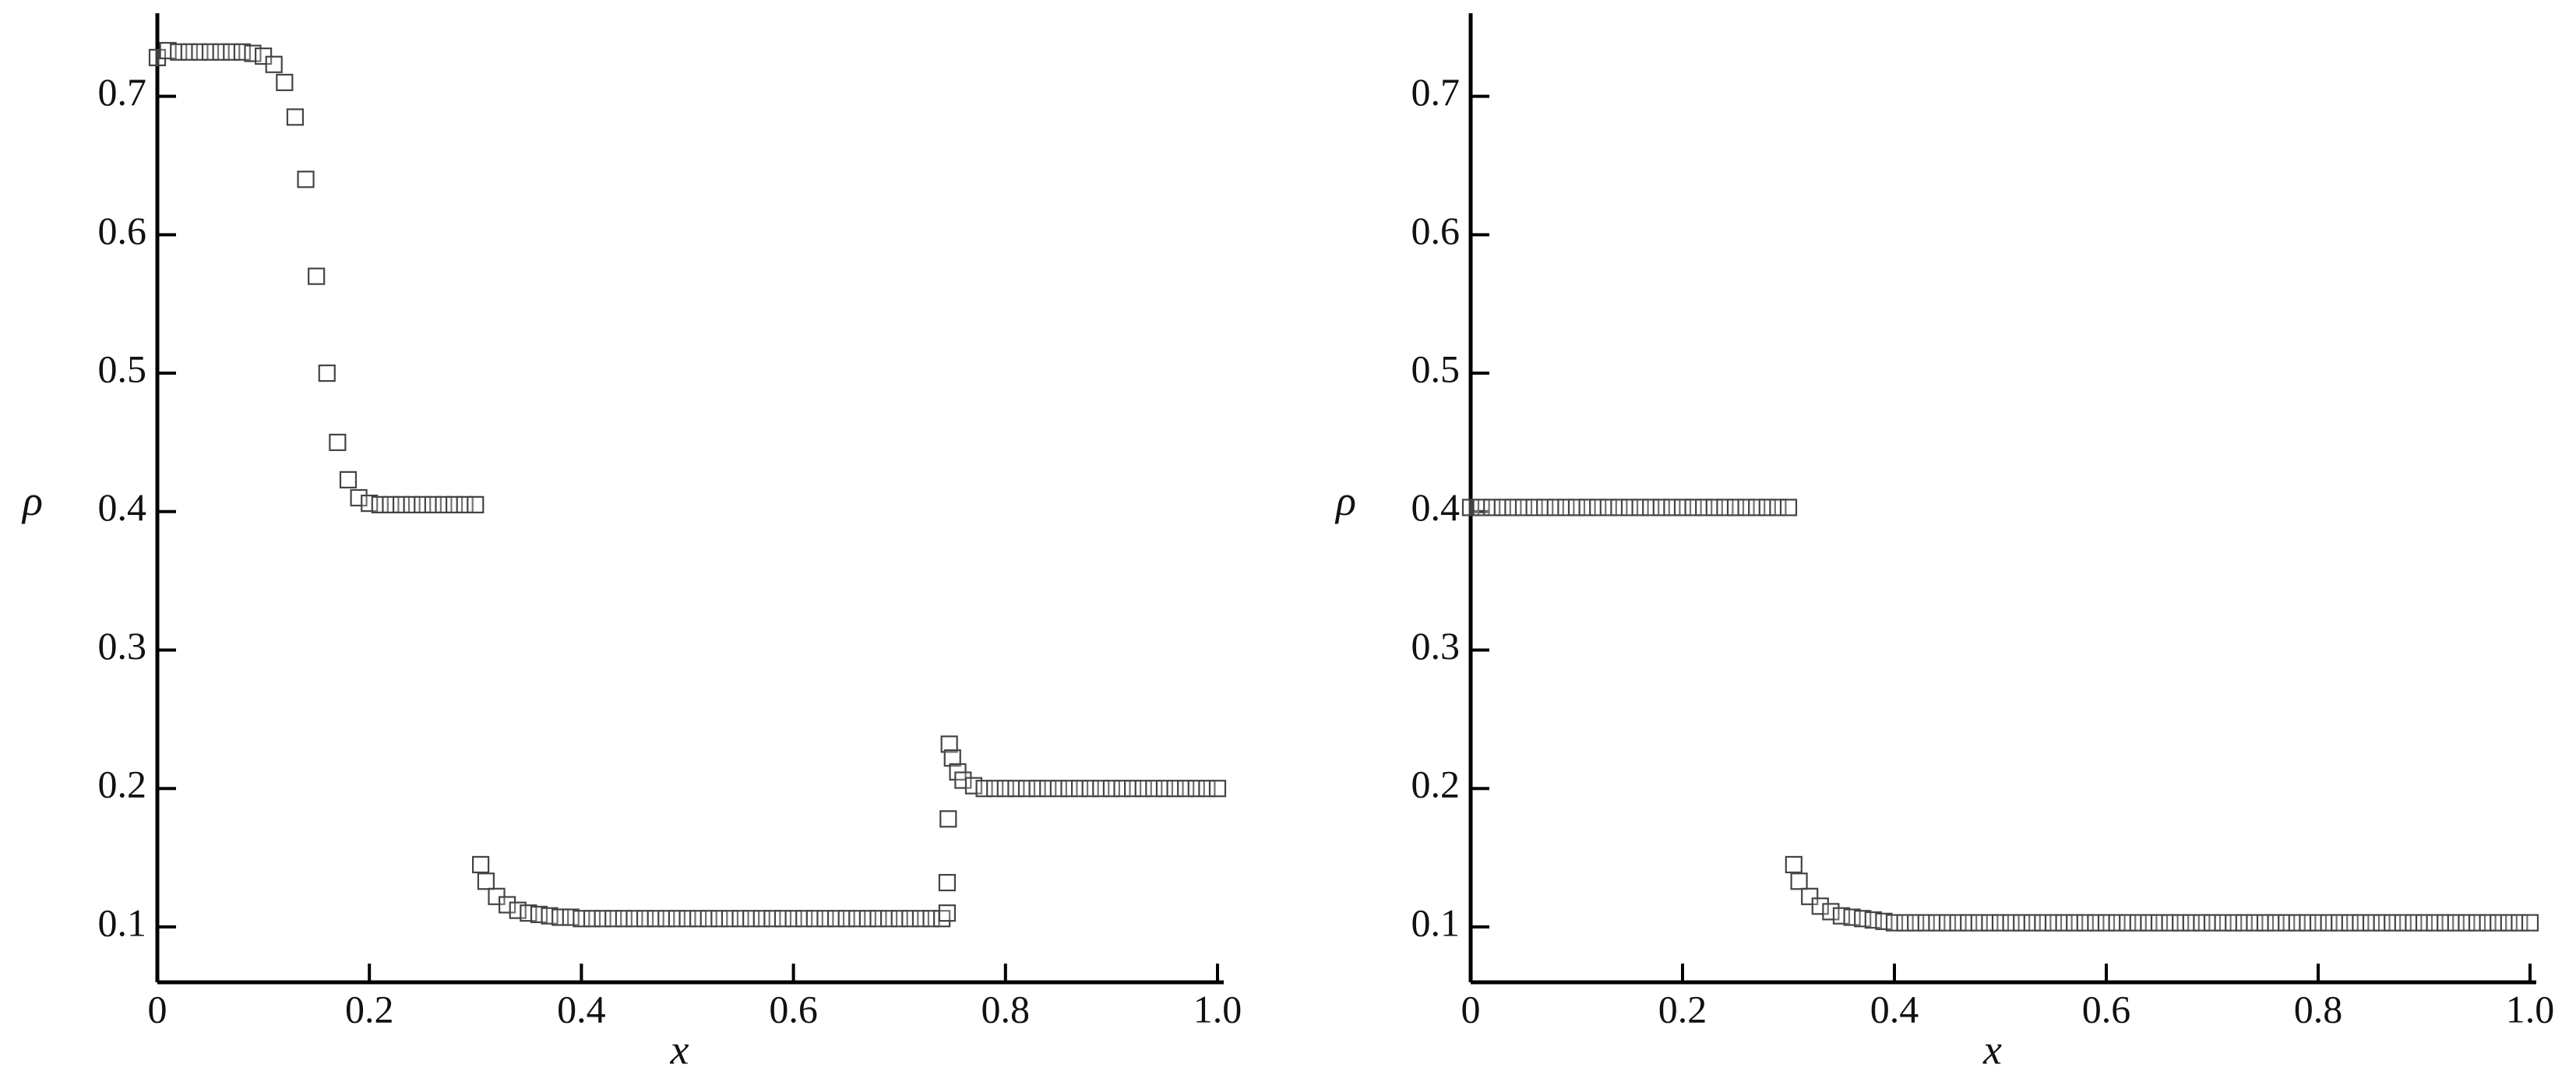 This screenshot has height=1082, width=2576. What do you see at coordinates (32, 501) in the screenshot?
I see `y-axis-label: ρ` at bounding box center [32, 501].